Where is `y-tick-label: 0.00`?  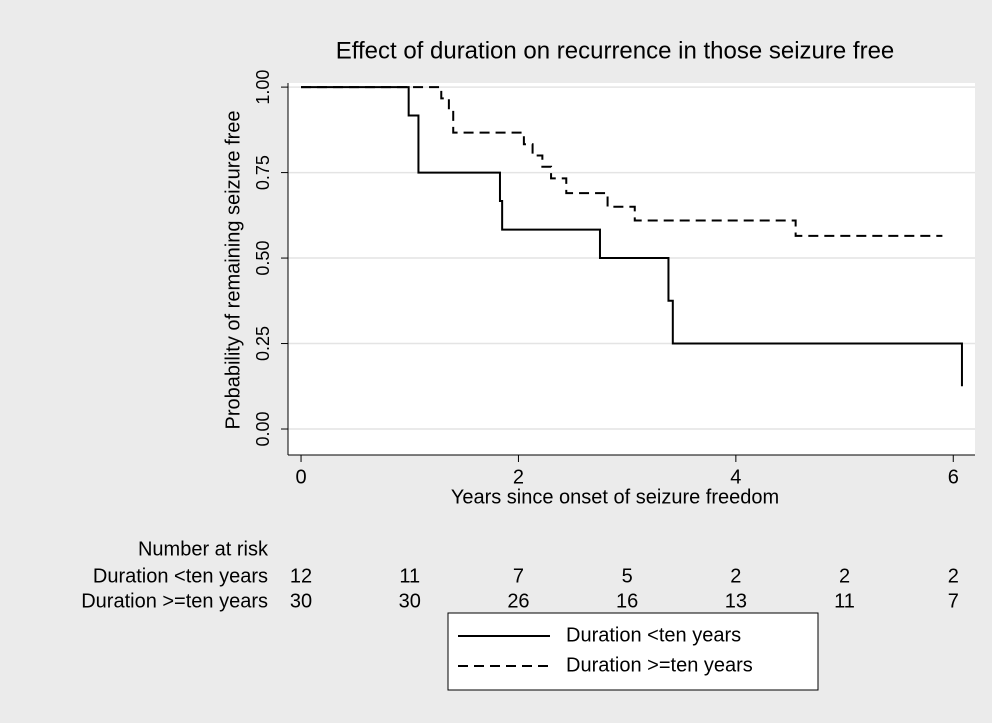
y-tick-label: 0.00 is located at coordinates (263, 428).